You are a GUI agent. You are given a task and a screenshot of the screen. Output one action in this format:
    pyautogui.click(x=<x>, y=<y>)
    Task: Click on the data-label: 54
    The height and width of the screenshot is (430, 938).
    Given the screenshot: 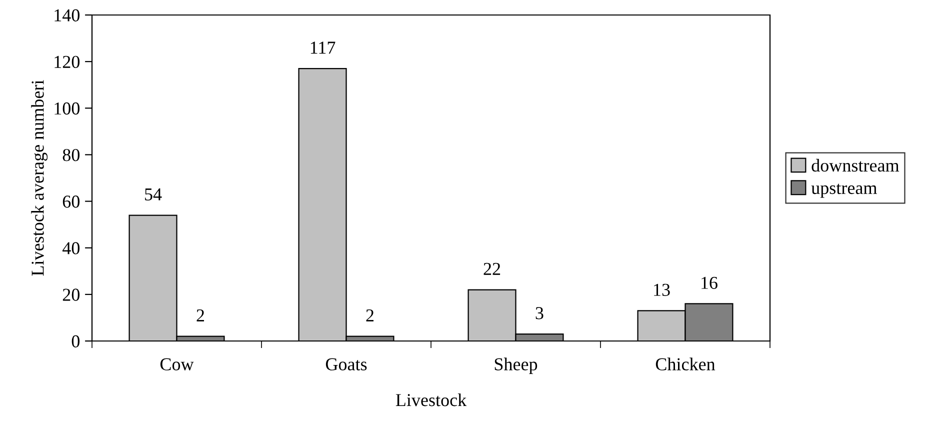 What is the action you would take?
    pyautogui.click(x=153, y=194)
    